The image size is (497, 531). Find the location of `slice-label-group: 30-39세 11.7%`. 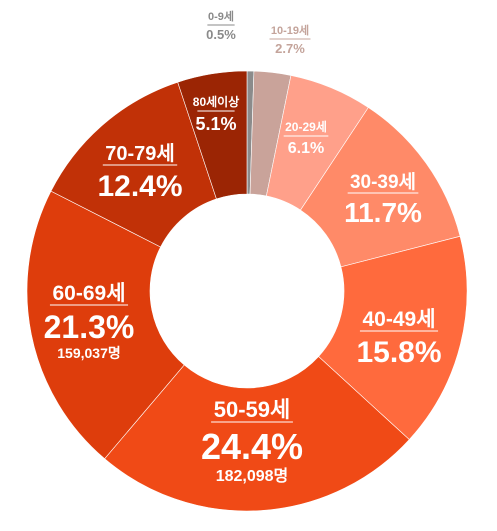

slice-label-group: 30-39세 11.7% is located at coordinates (383, 199).